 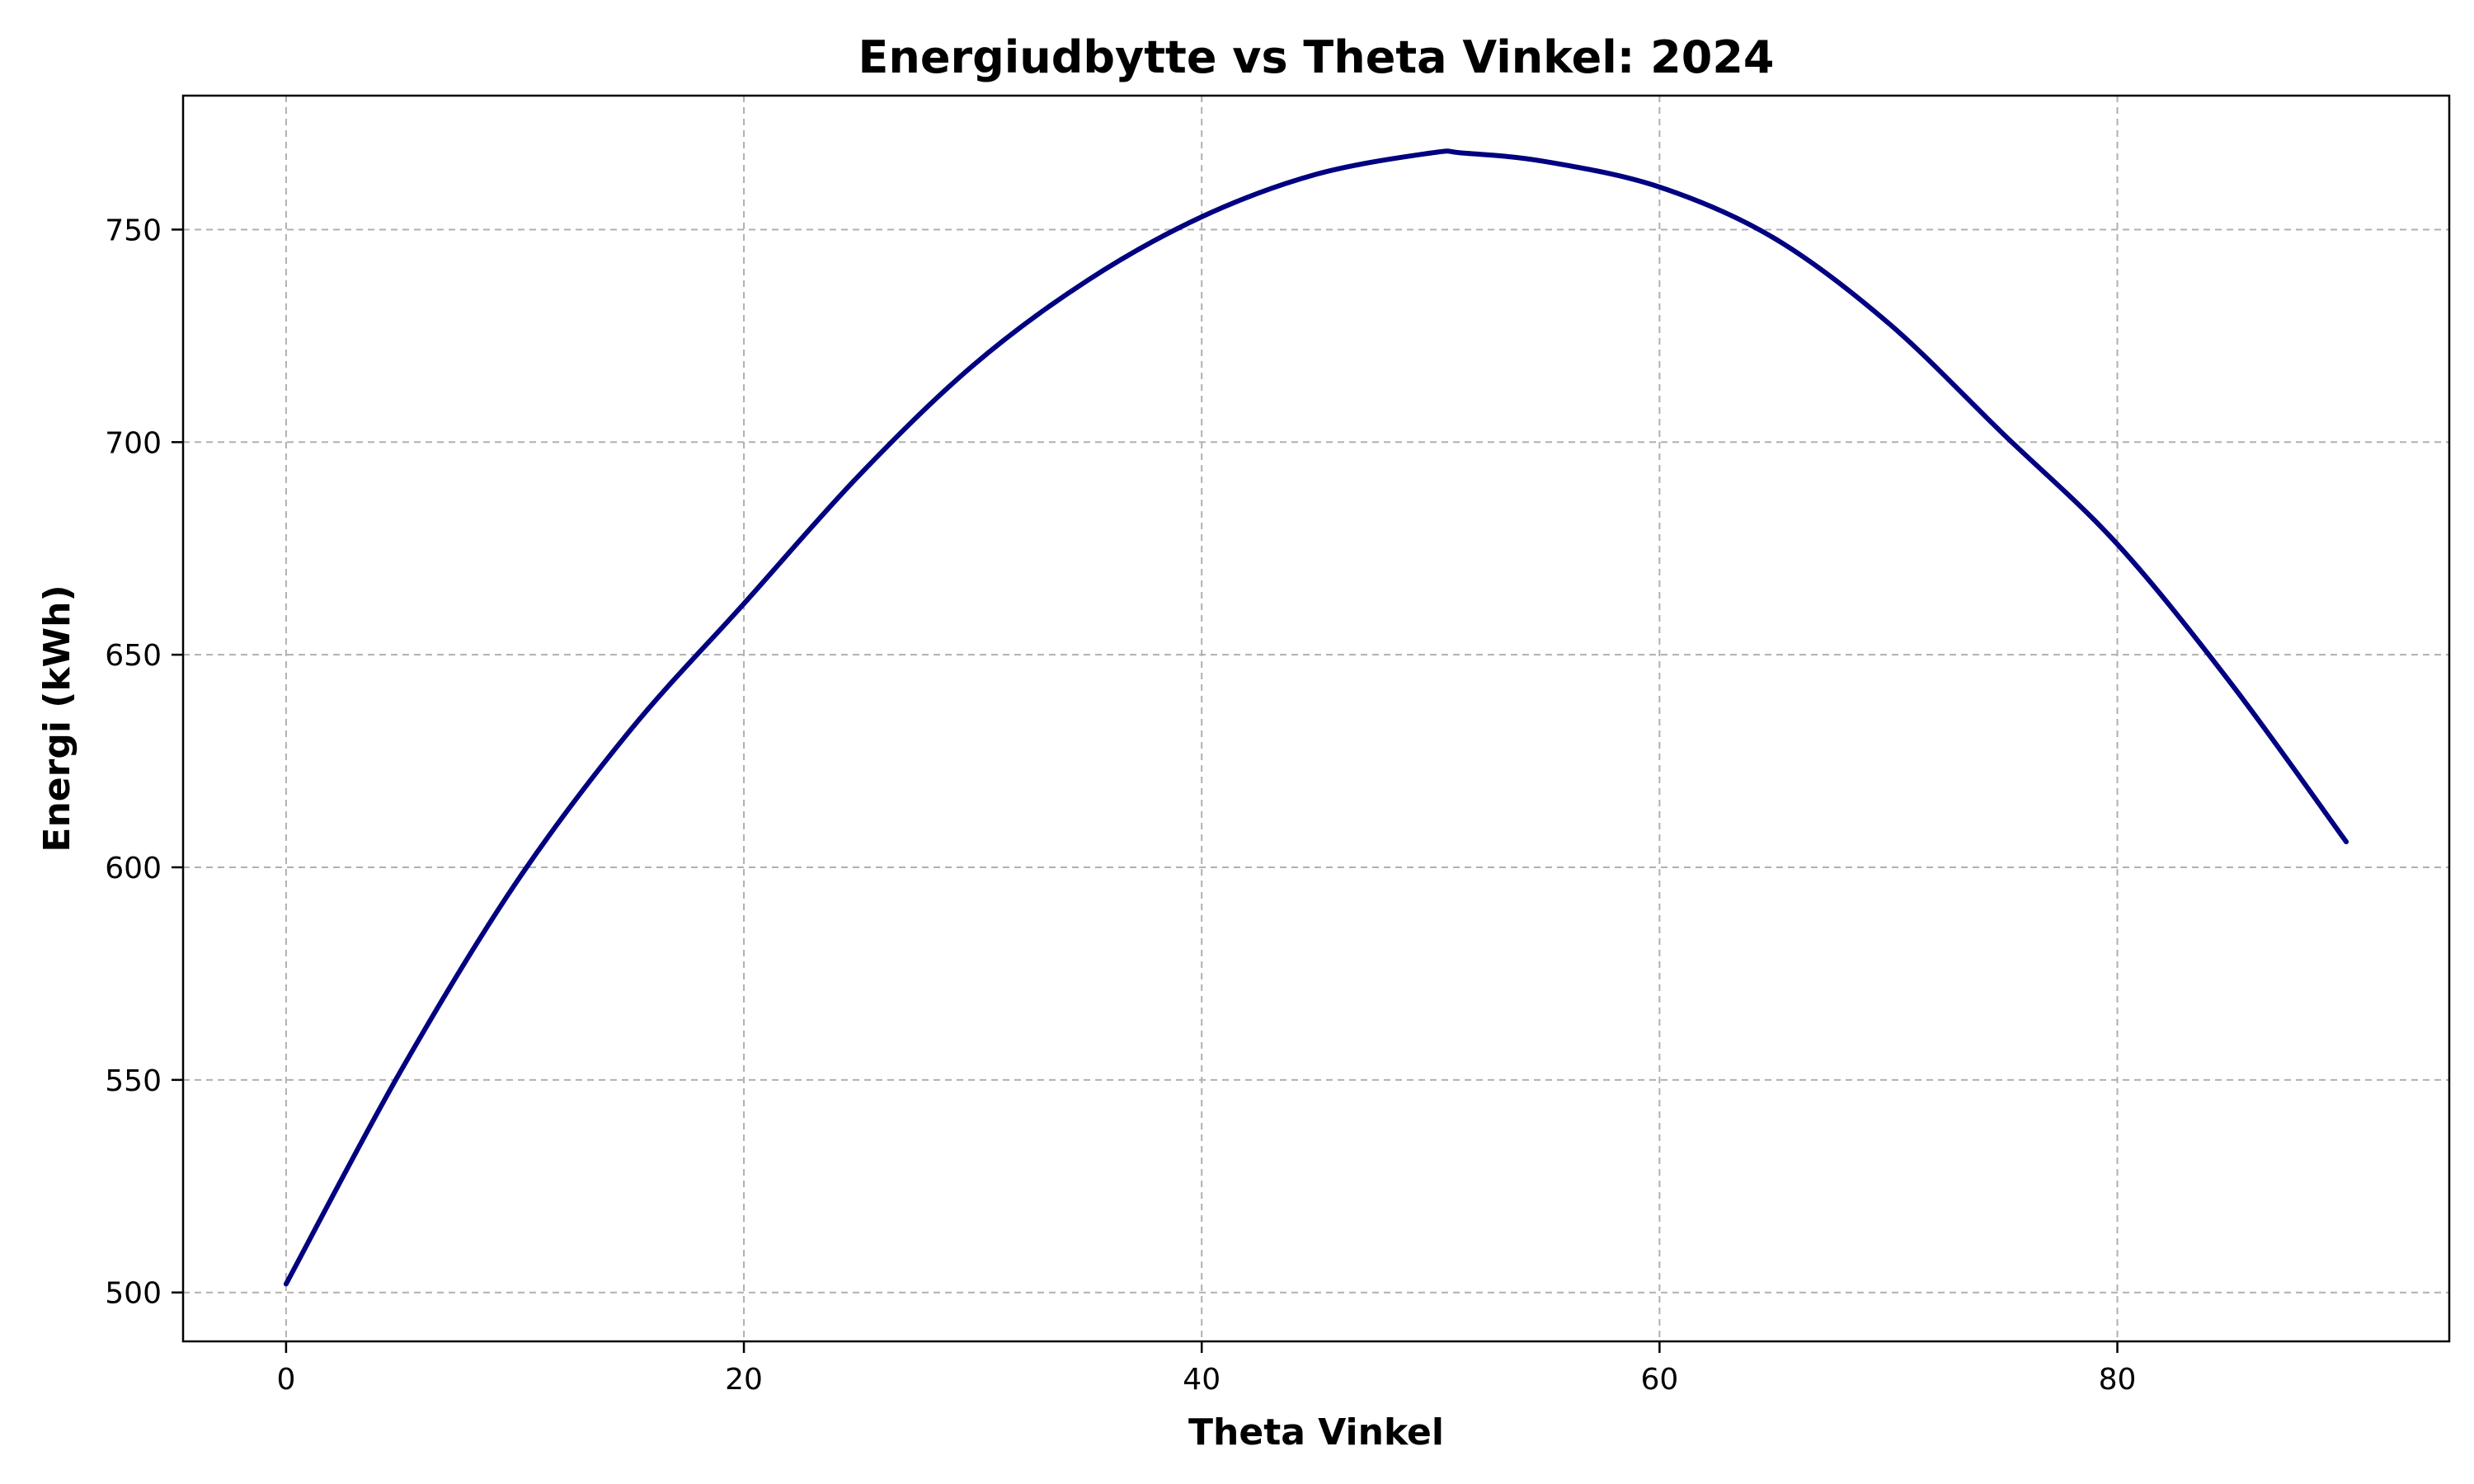 What do you see at coordinates (133, 1294) in the screenshot?
I see `y-tick-label: 500` at bounding box center [133, 1294].